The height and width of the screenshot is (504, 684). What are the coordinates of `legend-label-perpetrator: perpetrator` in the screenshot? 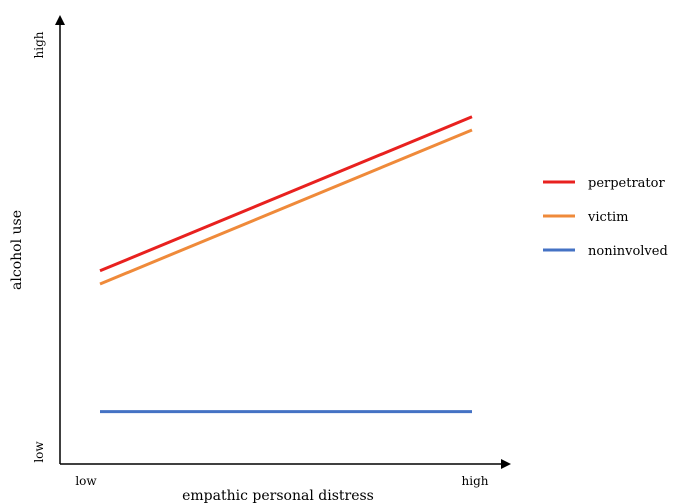 It's located at (626, 183).